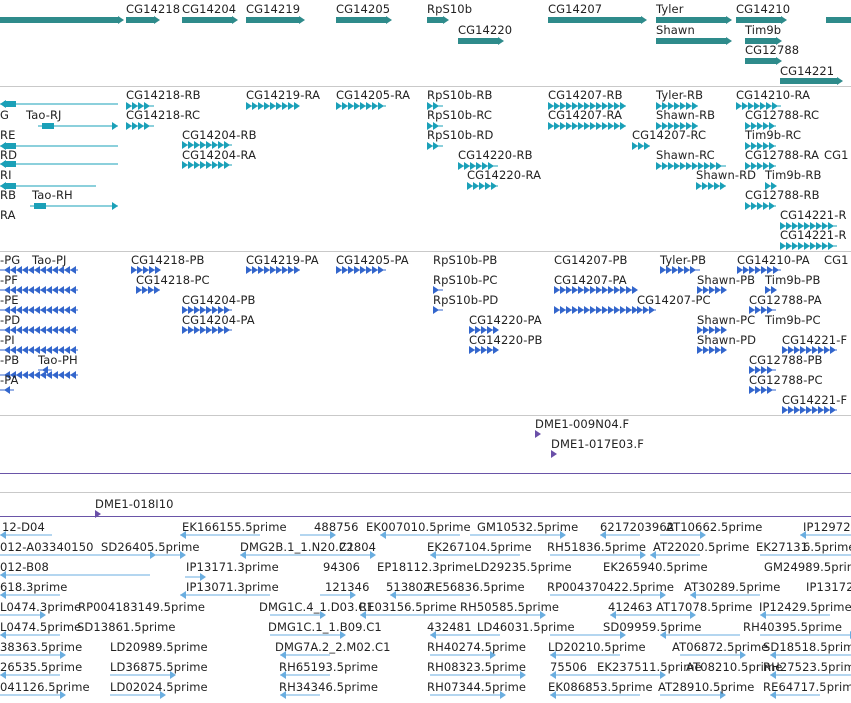  I want to click on protein-label: Shawn-PD, so click(727, 340).